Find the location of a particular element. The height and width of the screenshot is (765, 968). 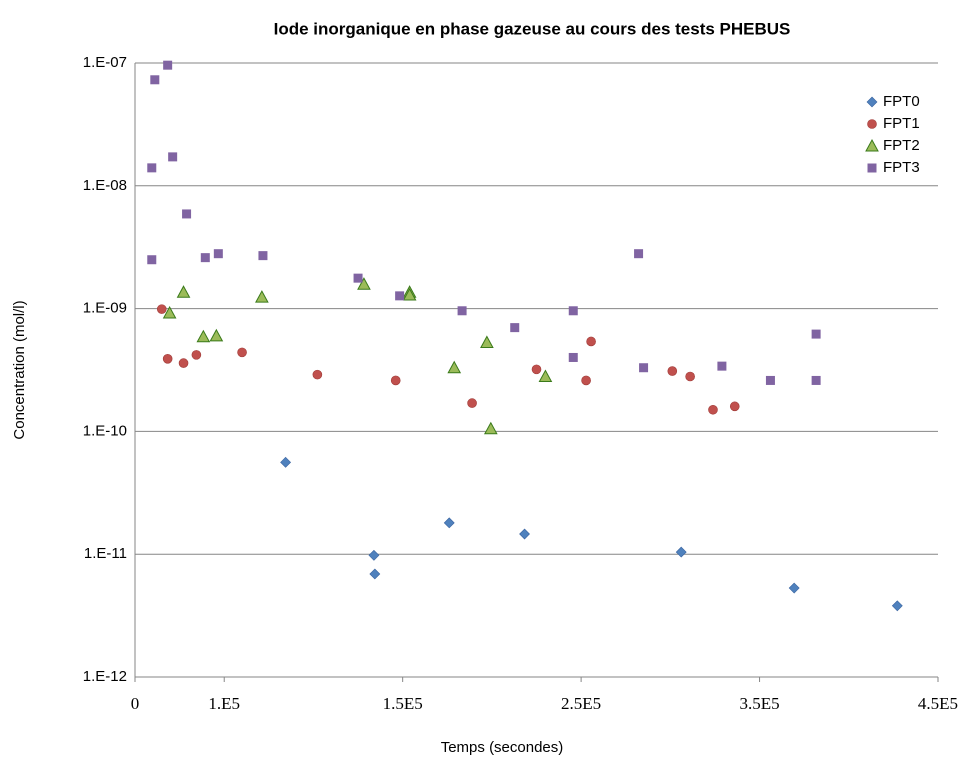

x-tick-label: 0 is located at coordinates (135, 703).